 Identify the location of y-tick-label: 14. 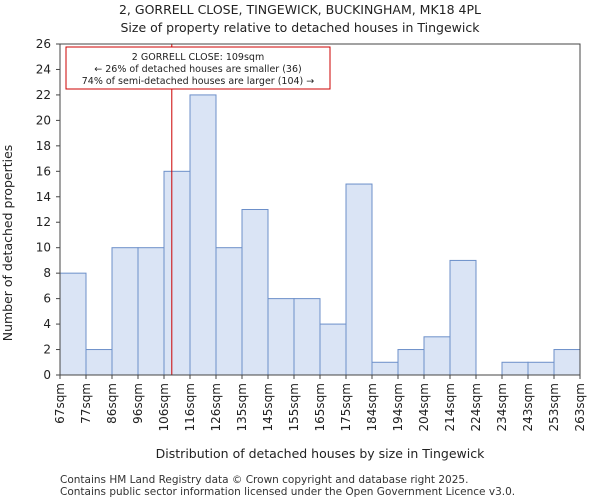
(43, 197).